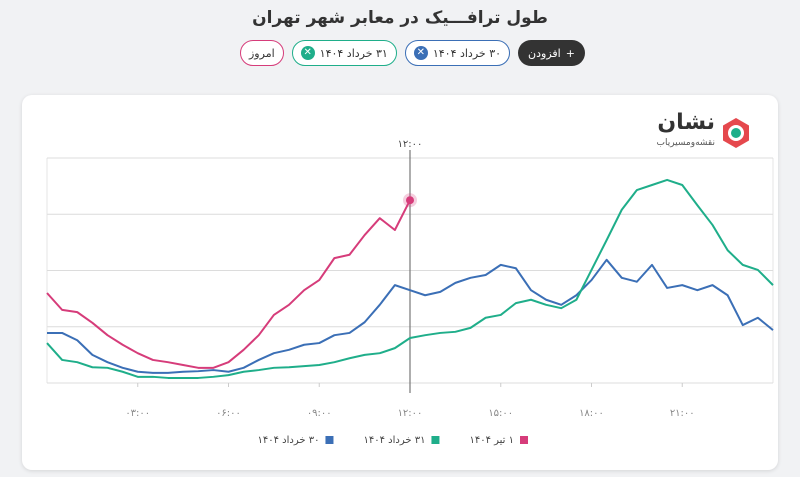 The height and width of the screenshot is (477, 800). Describe the element at coordinates (228, 413) in the screenshot. I see `x-tick-label: ۰۶:۰۰` at that location.